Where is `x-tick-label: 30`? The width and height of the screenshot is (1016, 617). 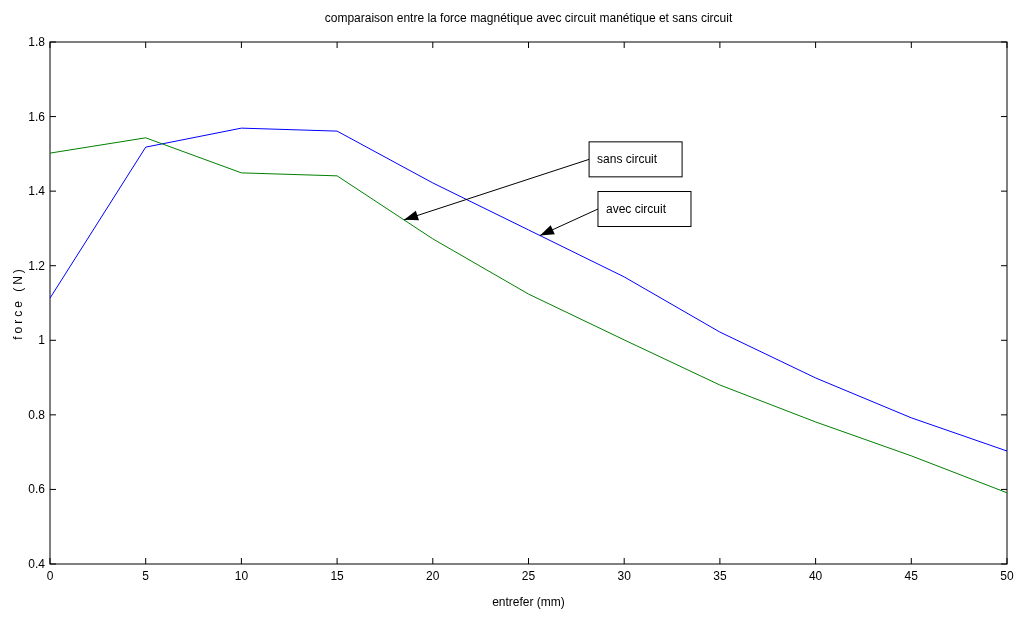
x-tick-label: 30 is located at coordinates (624, 576).